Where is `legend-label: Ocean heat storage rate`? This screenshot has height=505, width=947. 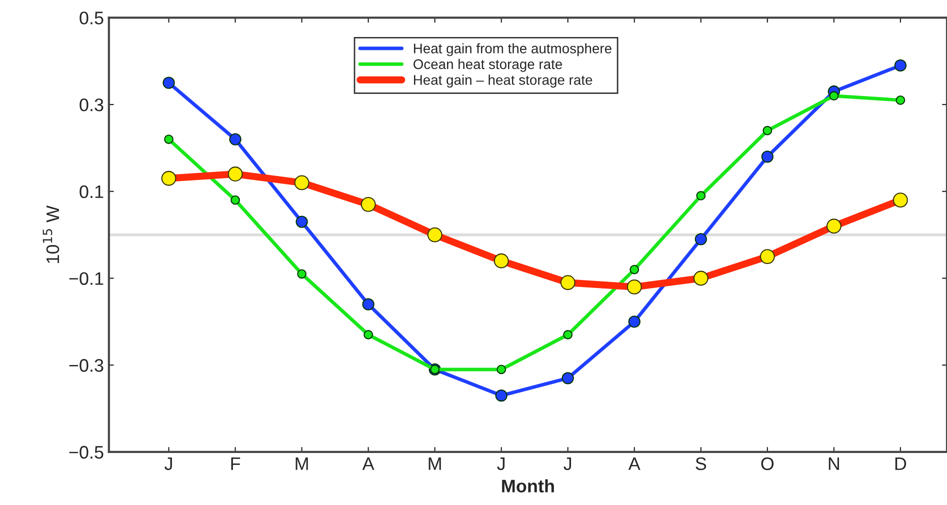
legend-label: Ocean heat storage rate is located at coordinates (488, 65).